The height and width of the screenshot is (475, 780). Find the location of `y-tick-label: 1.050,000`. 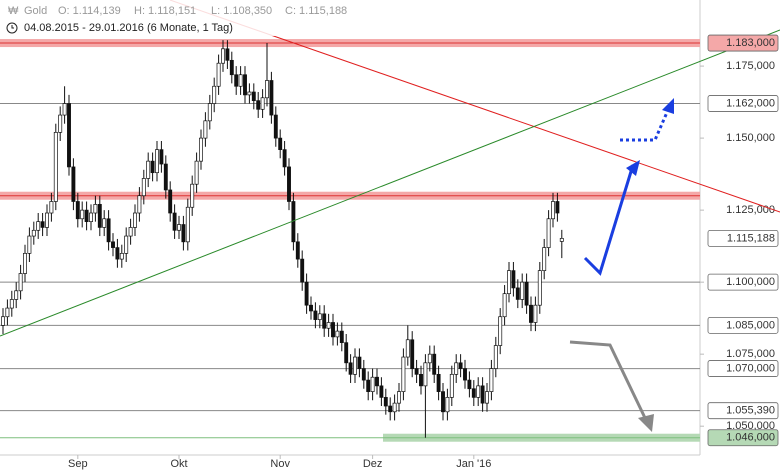

y-tick-label: 1.050,000 is located at coordinates (750, 426).